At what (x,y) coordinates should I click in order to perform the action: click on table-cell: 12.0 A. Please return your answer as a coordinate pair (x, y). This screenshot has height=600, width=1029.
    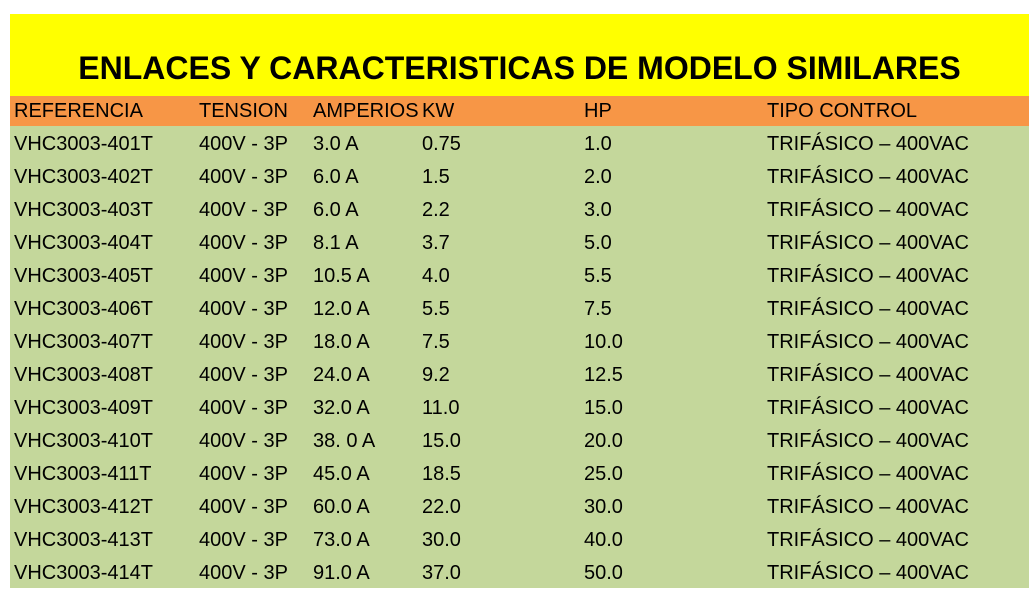
    Looking at the image, I should click on (341, 309).